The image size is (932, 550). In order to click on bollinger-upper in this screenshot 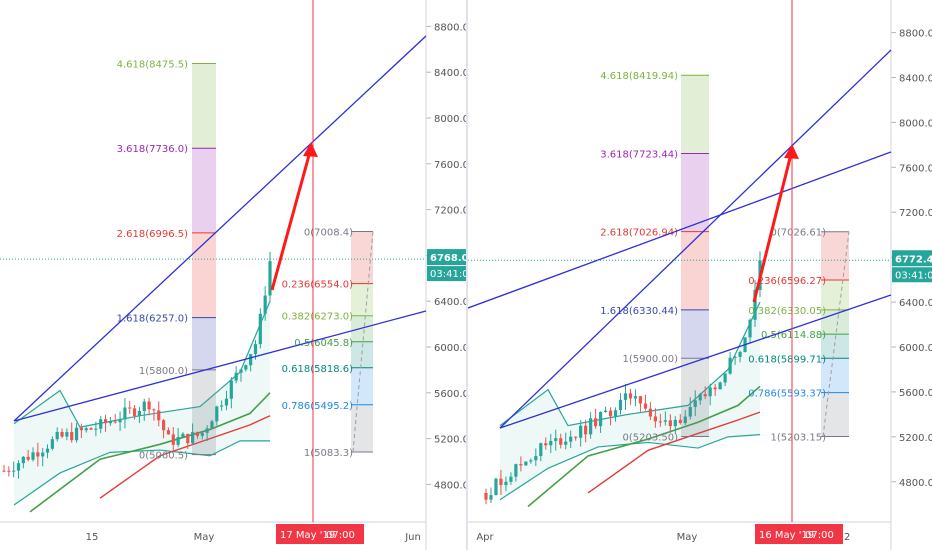, I will do `click(630, 364)`.